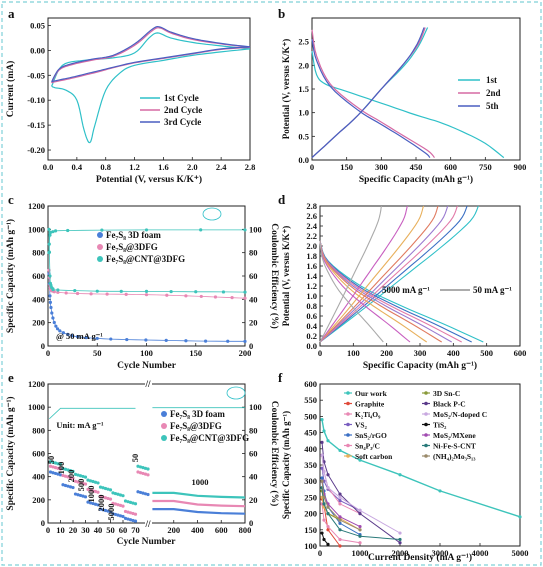 This screenshot has height=567, width=543. I want to click on panel-a-series-3-anodic, so click(151, 54).